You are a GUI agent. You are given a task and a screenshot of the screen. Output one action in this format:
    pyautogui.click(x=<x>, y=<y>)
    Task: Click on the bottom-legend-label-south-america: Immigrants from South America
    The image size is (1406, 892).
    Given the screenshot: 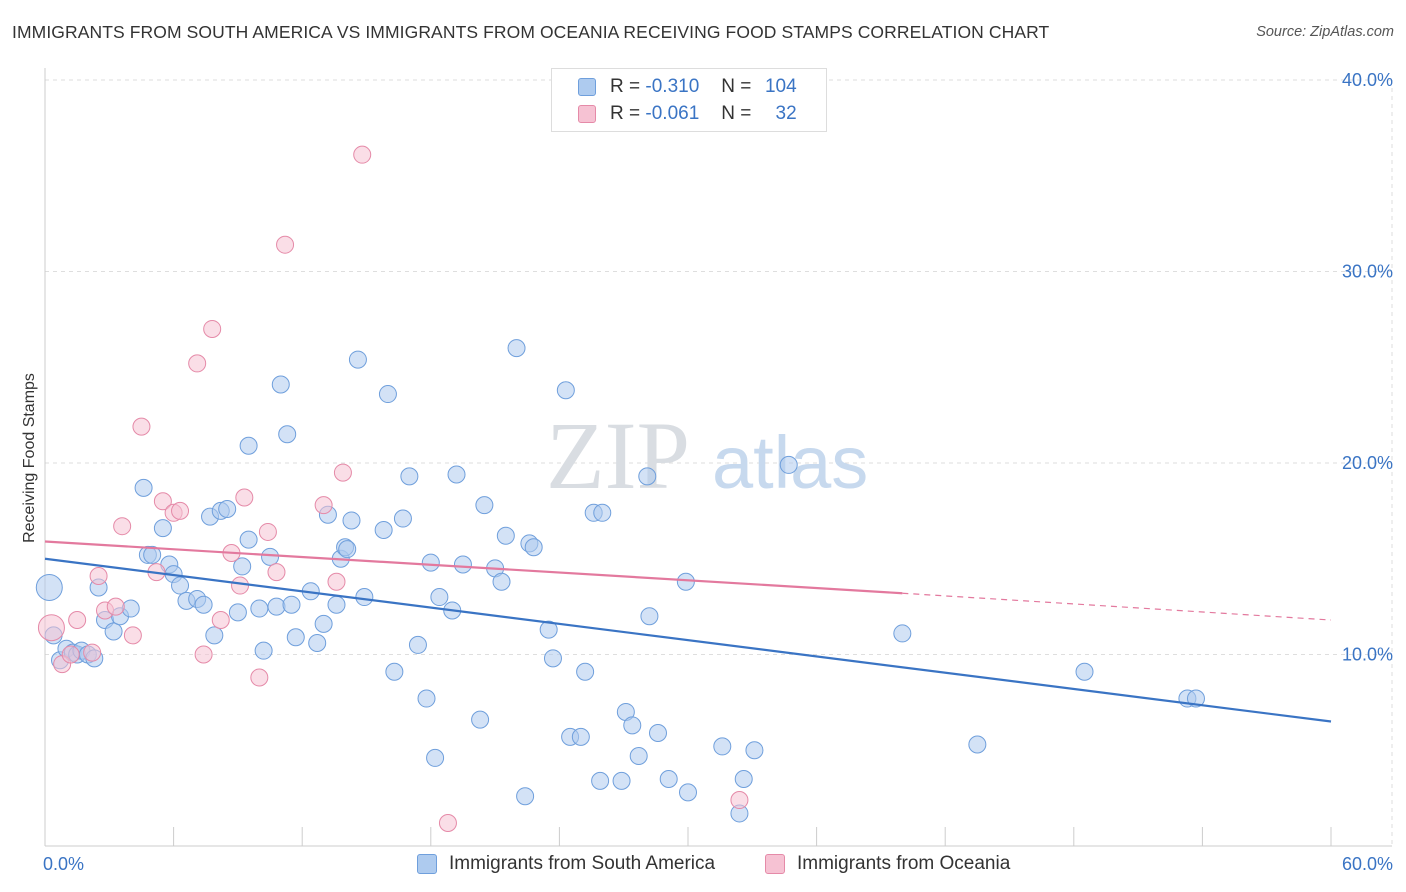 What is the action you would take?
    pyautogui.click(x=582, y=863)
    